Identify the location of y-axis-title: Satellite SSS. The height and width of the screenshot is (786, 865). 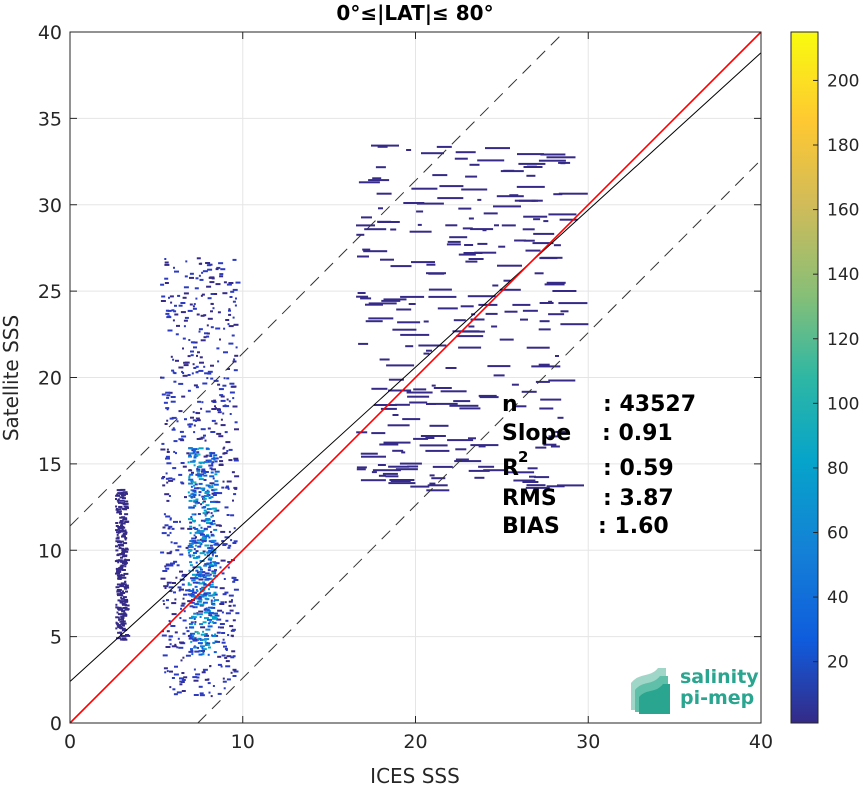
(11, 378).